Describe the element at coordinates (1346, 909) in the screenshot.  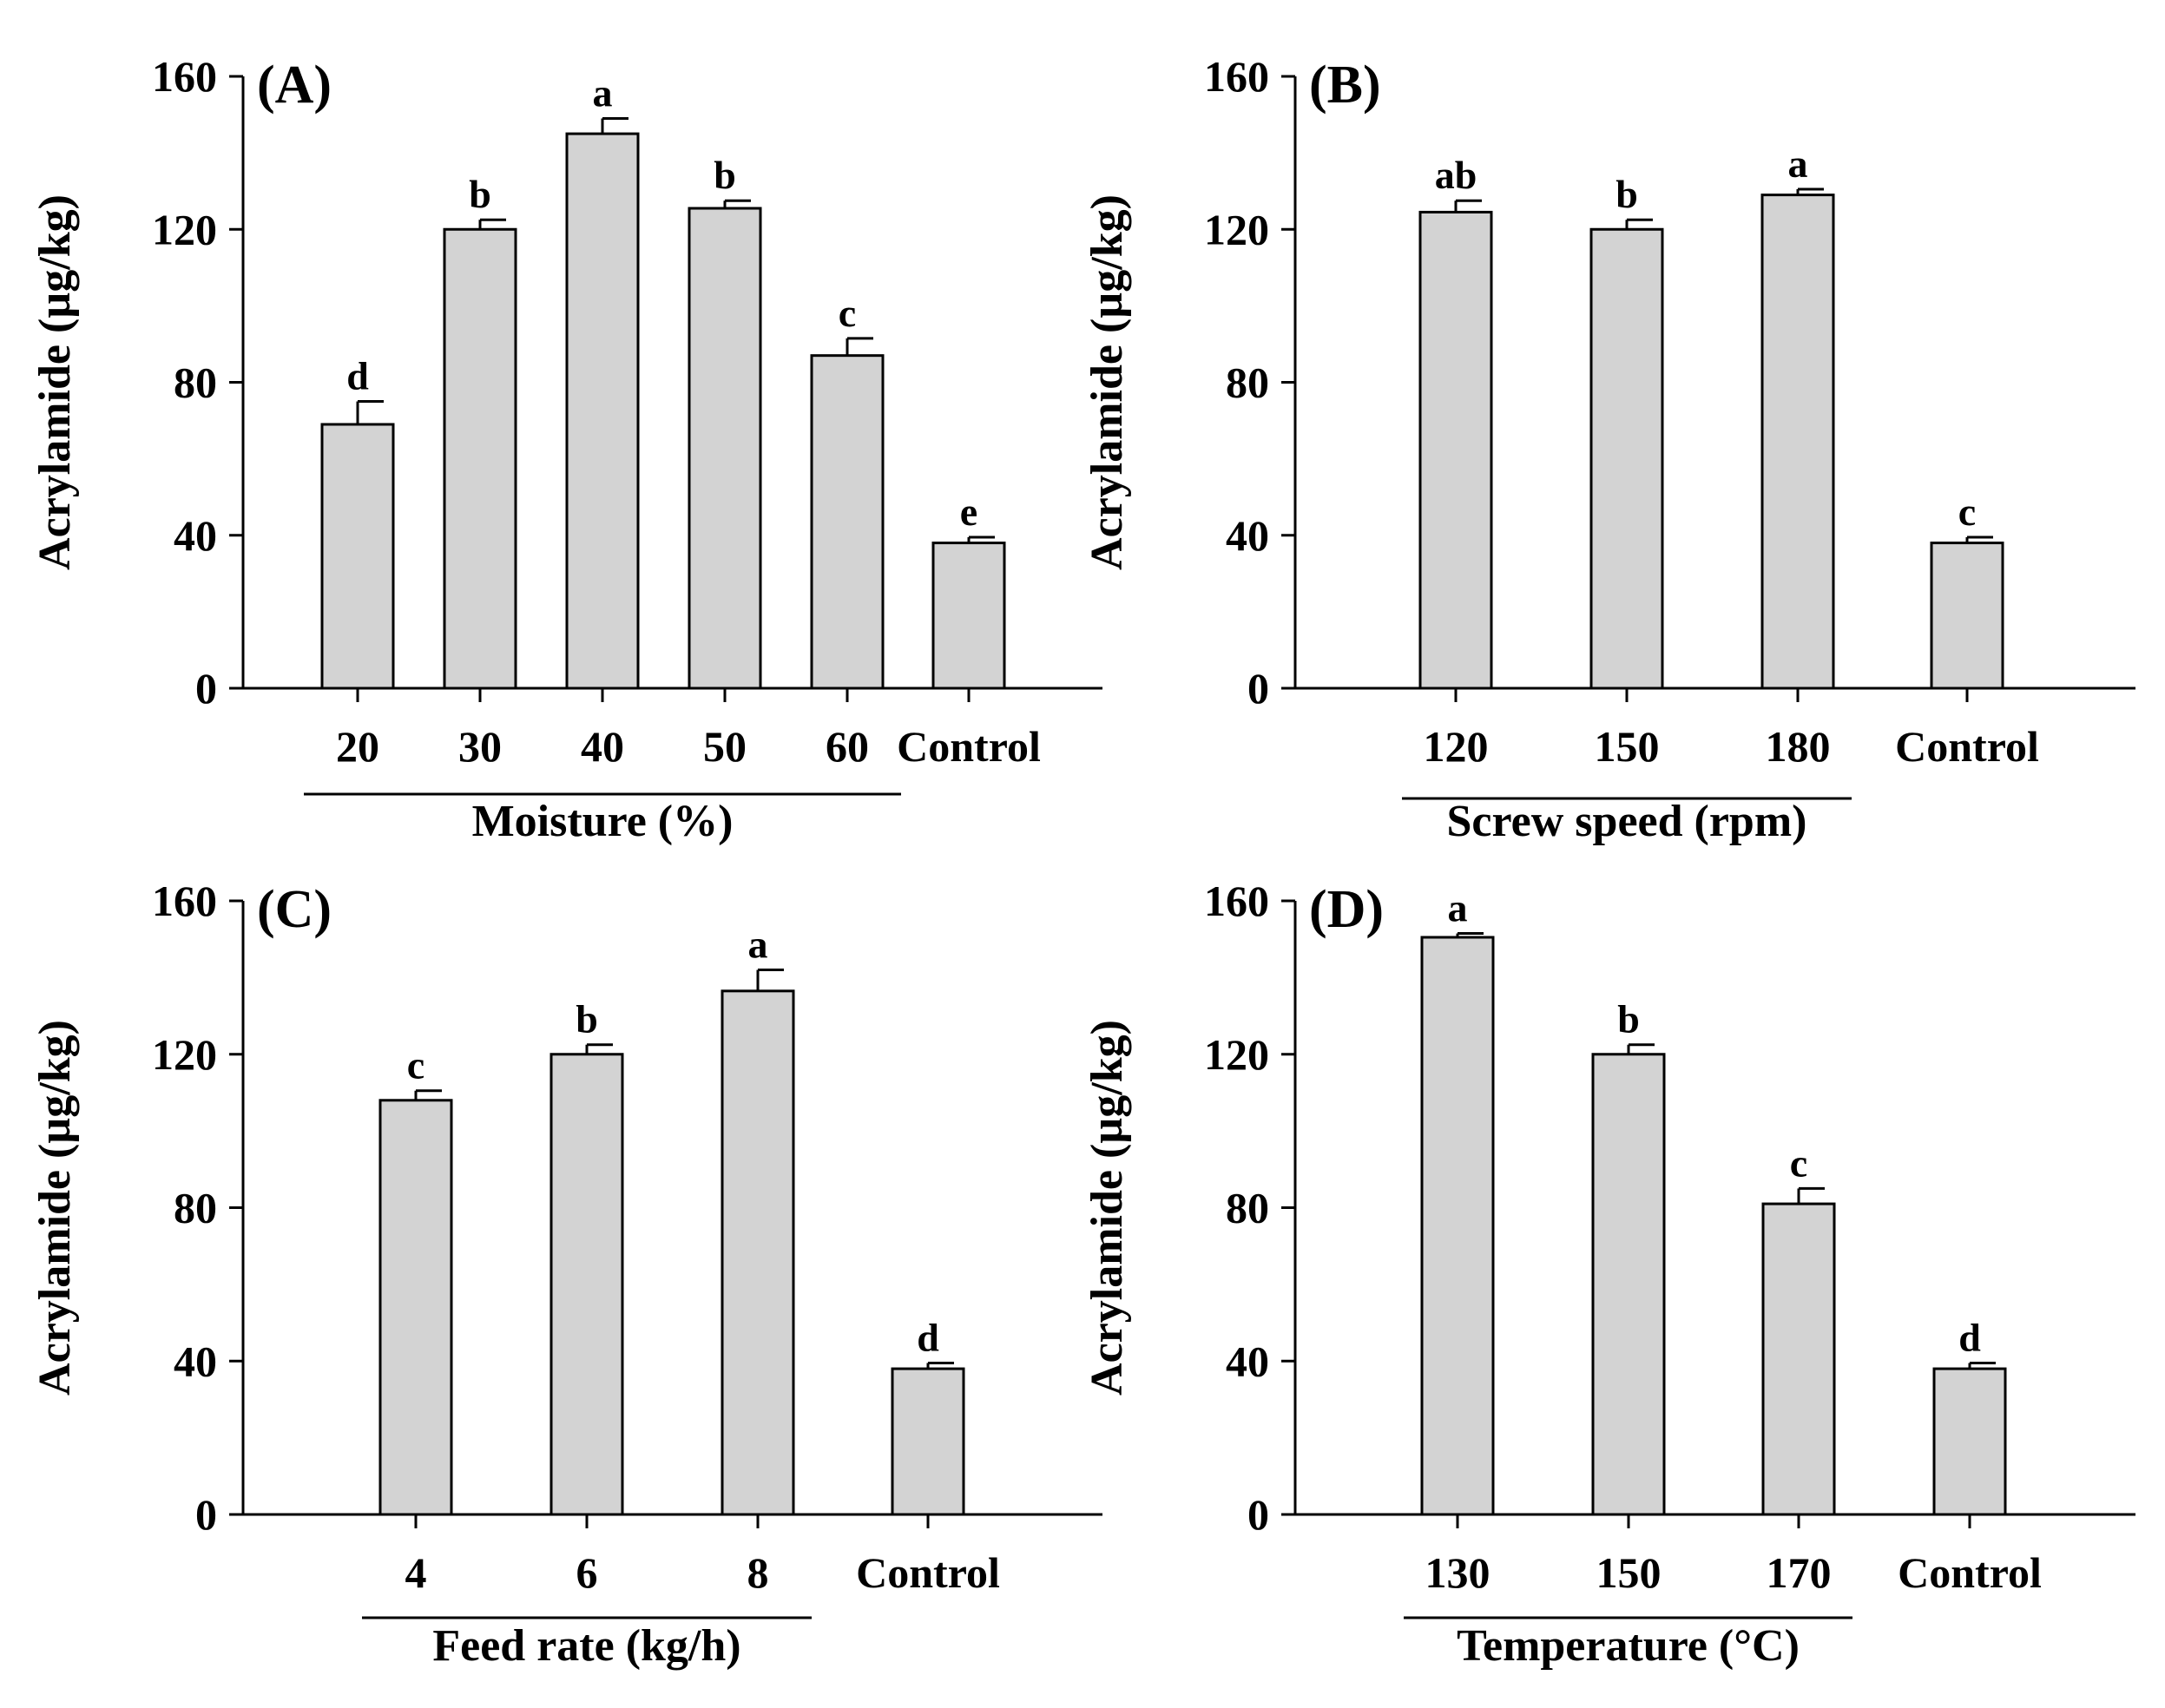
I see `panel-label: (D)` at that location.